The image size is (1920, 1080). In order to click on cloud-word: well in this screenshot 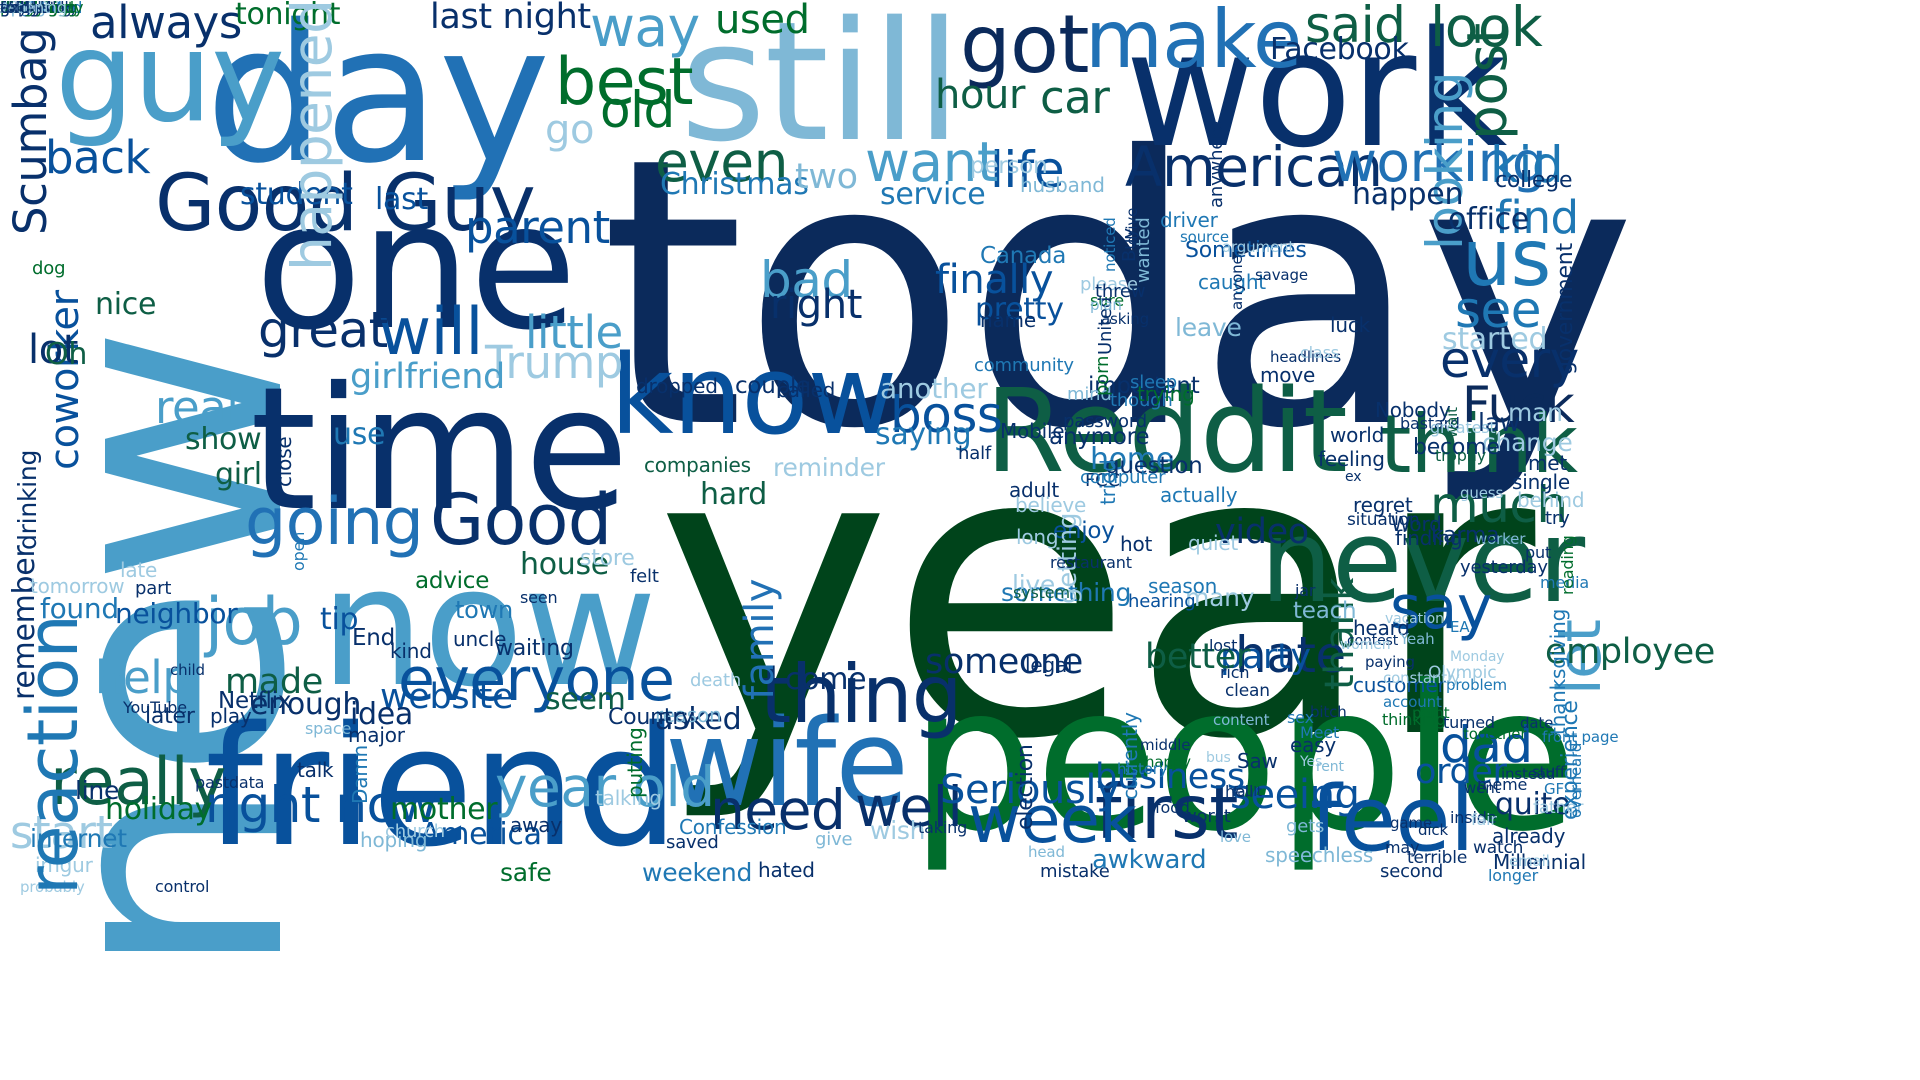, I will do `click(909, 807)`.